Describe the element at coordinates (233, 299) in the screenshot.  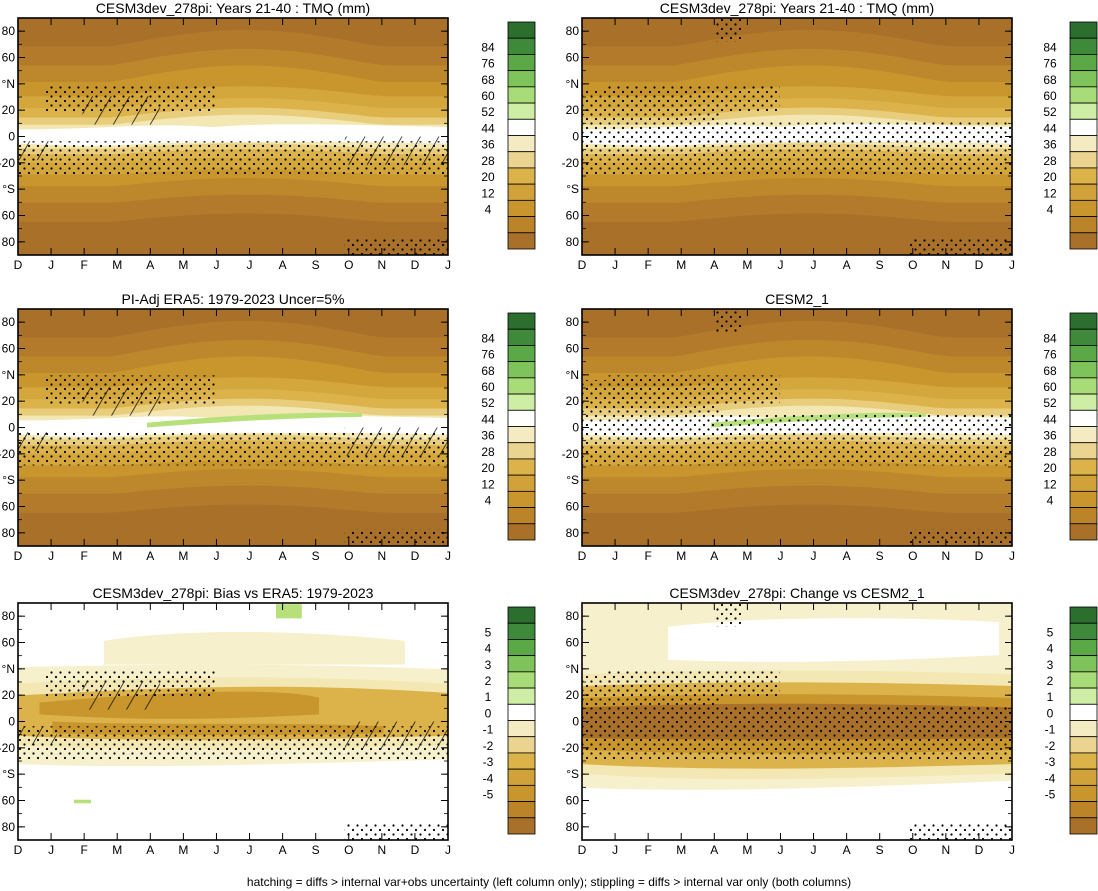
I see `panel-title: PI-Adj ERA5: 1979-2023 Uncer=5%` at that location.